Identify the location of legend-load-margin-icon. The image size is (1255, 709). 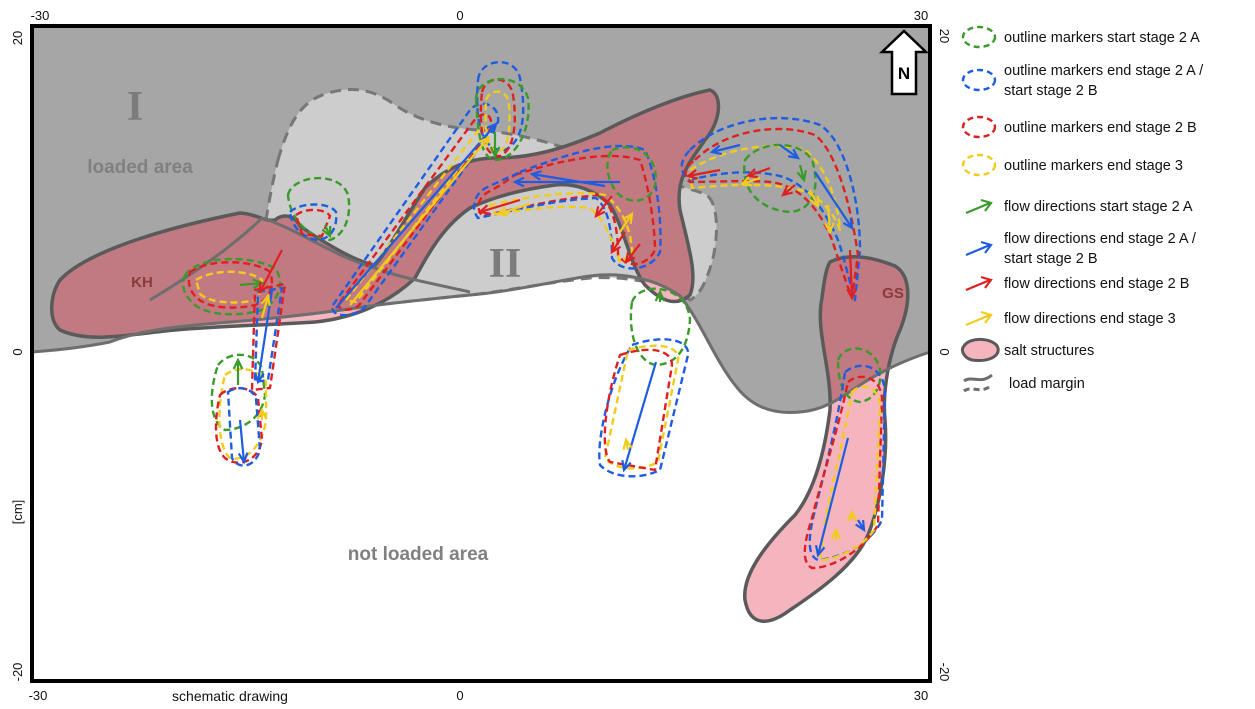
(978, 383).